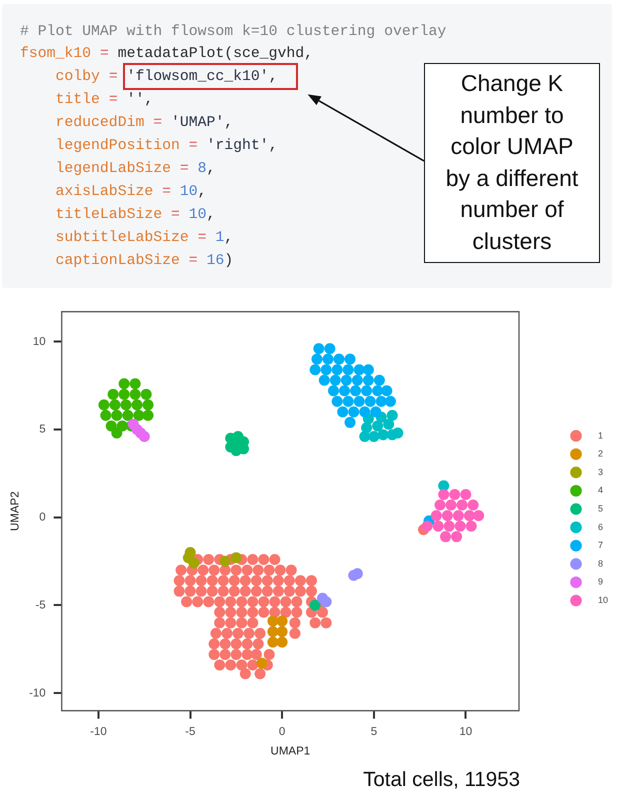 The height and width of the screenshot is (792, 617). Describe the element at coordinates (601, 527) in the screenshot. I see `legend-label: 6` at that location.